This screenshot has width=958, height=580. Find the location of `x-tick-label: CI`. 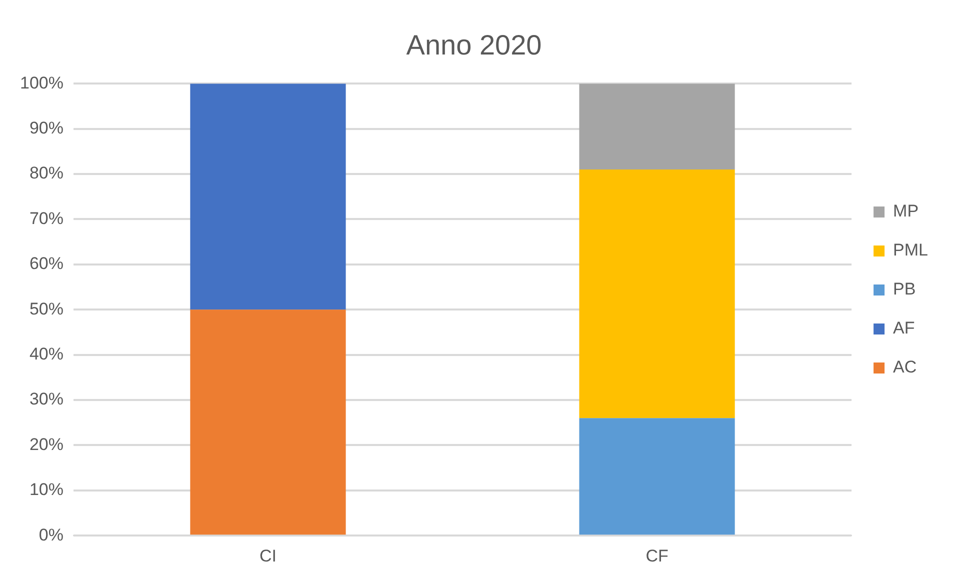

x-tick-label: CI is located at coordinates (267, 556).